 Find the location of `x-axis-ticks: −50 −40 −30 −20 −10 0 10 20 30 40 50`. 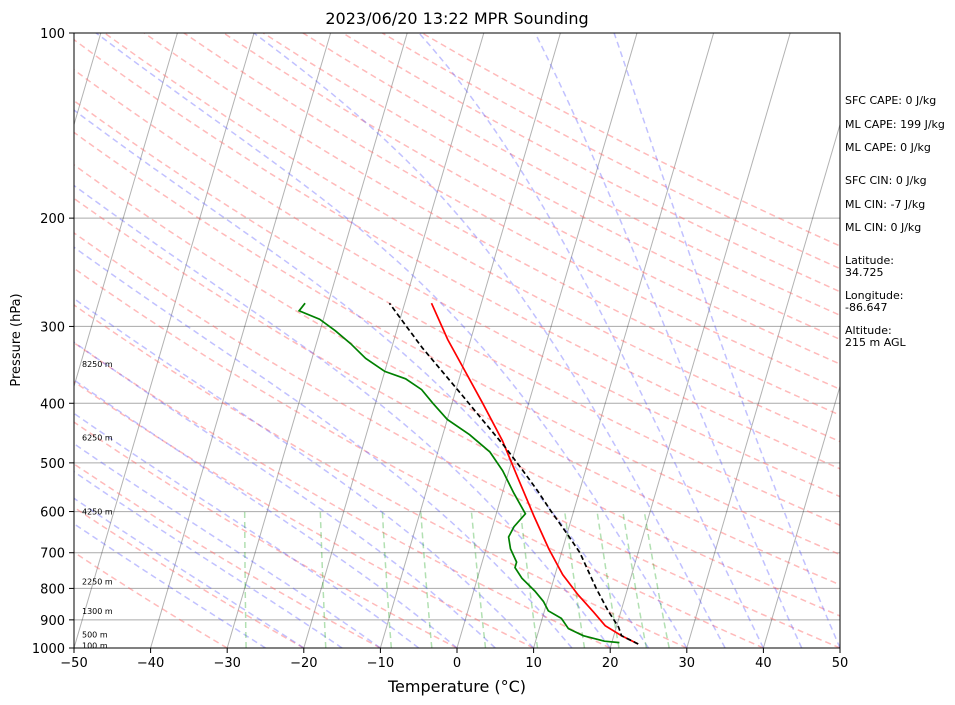

x-axis-ticks: −50 −40 −30 −20 −10 0 10 20 30 40 50 is located at coordinates (454, 659).